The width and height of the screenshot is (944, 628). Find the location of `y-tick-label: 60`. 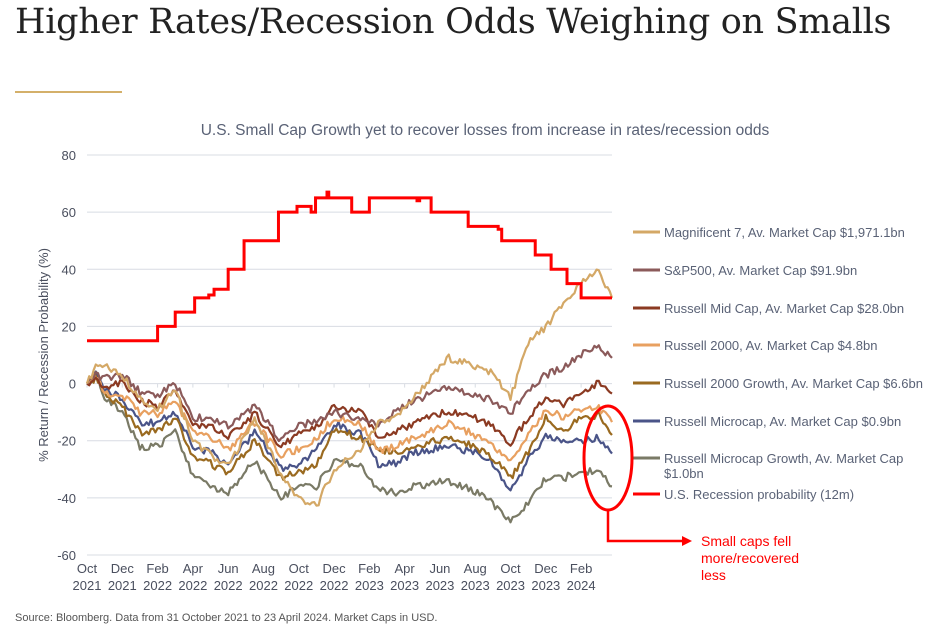

y-tick-label: 60 is located at coordinates (69, 212).